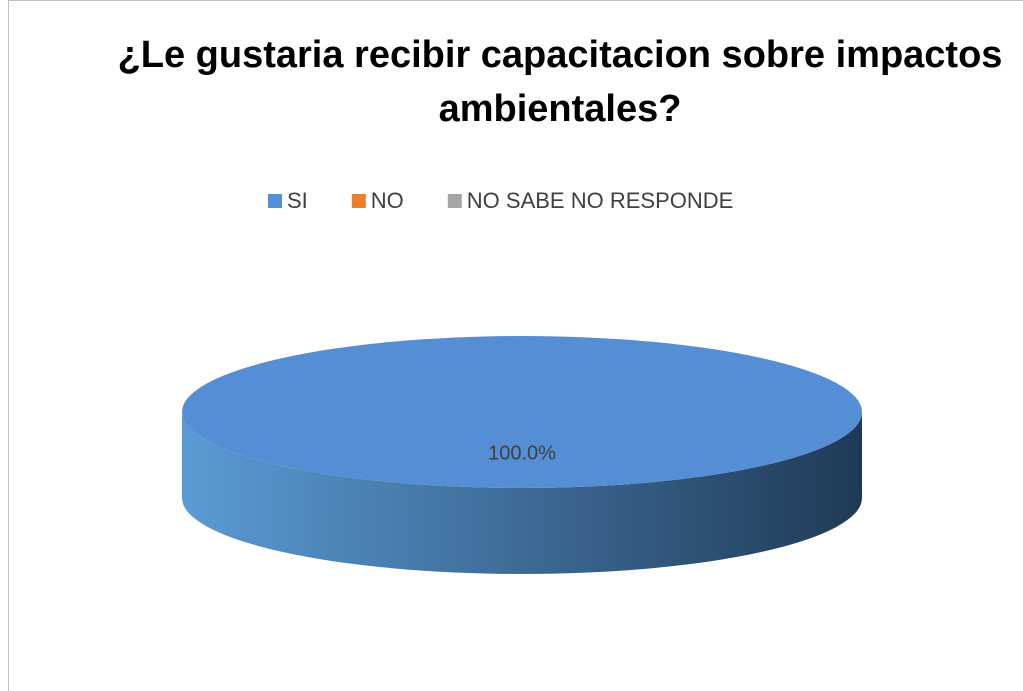 This screenshot has width=1023, height=691. What do you see at coordinates (387, 200) in the screenshot?
I see `legend-label: NO` at bounding box center [387, 200].